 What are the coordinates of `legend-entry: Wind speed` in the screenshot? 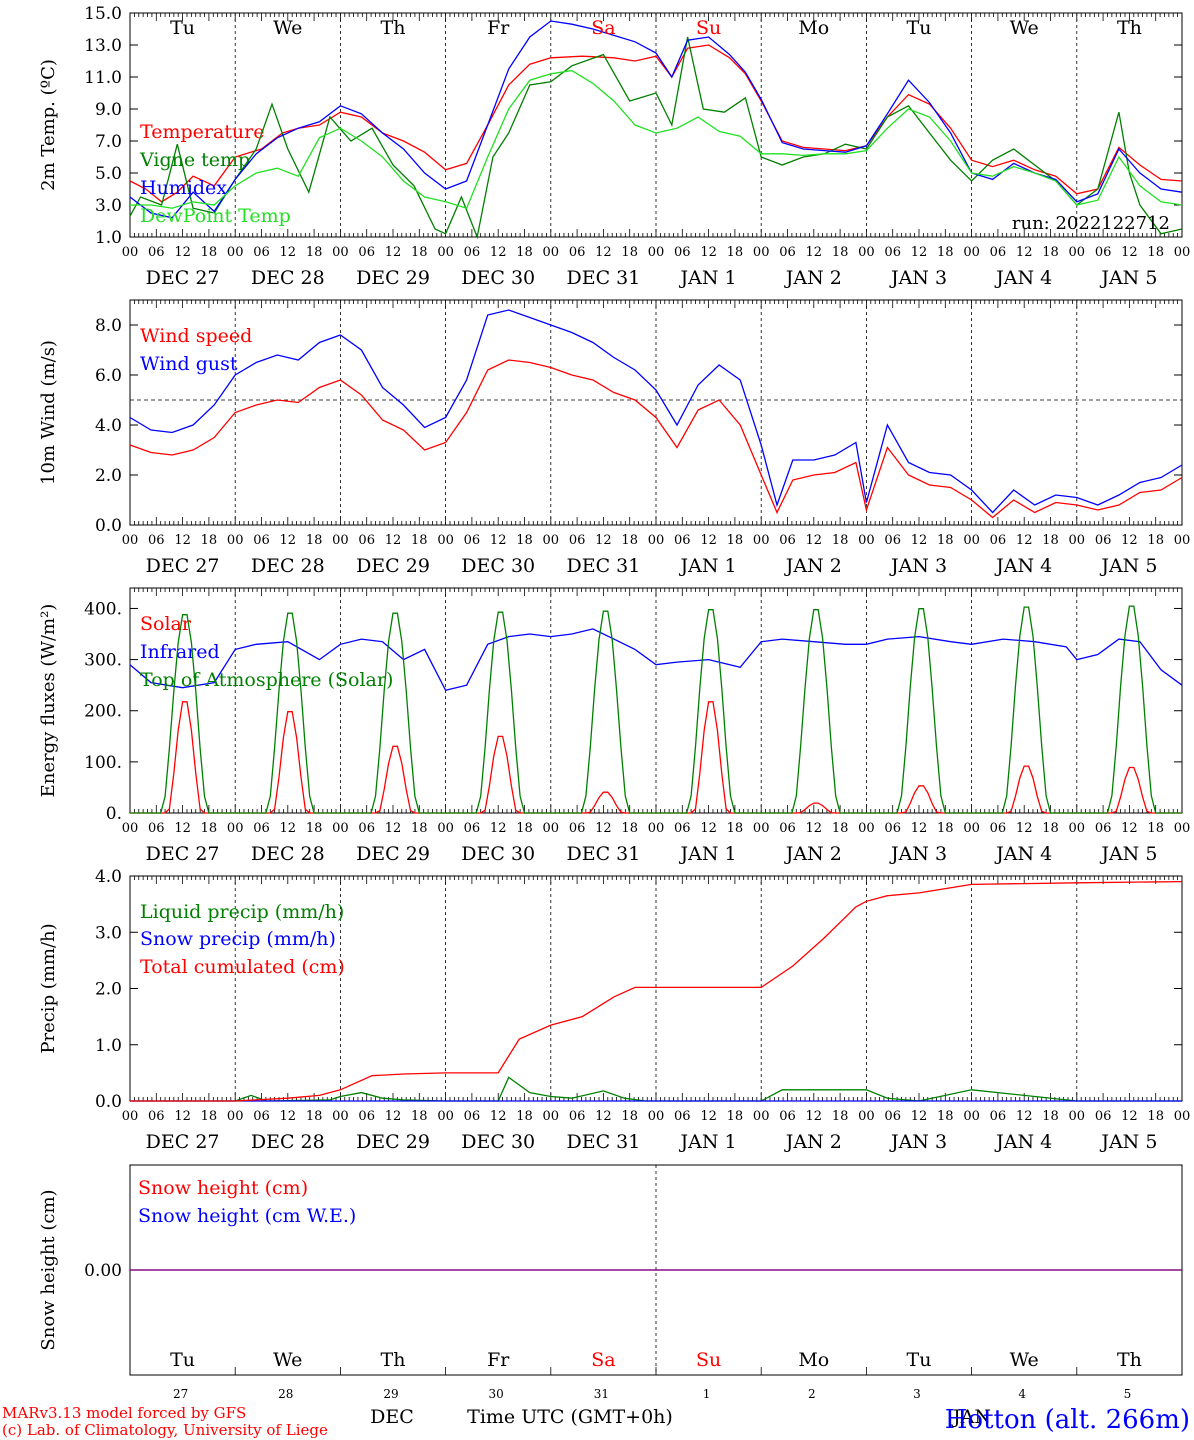 It's located at (196, 336).